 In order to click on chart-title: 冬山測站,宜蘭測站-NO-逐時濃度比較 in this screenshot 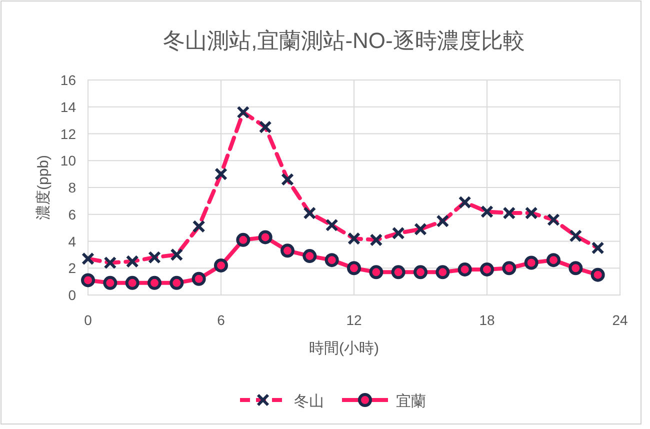, I will do `click(344, 40)`.